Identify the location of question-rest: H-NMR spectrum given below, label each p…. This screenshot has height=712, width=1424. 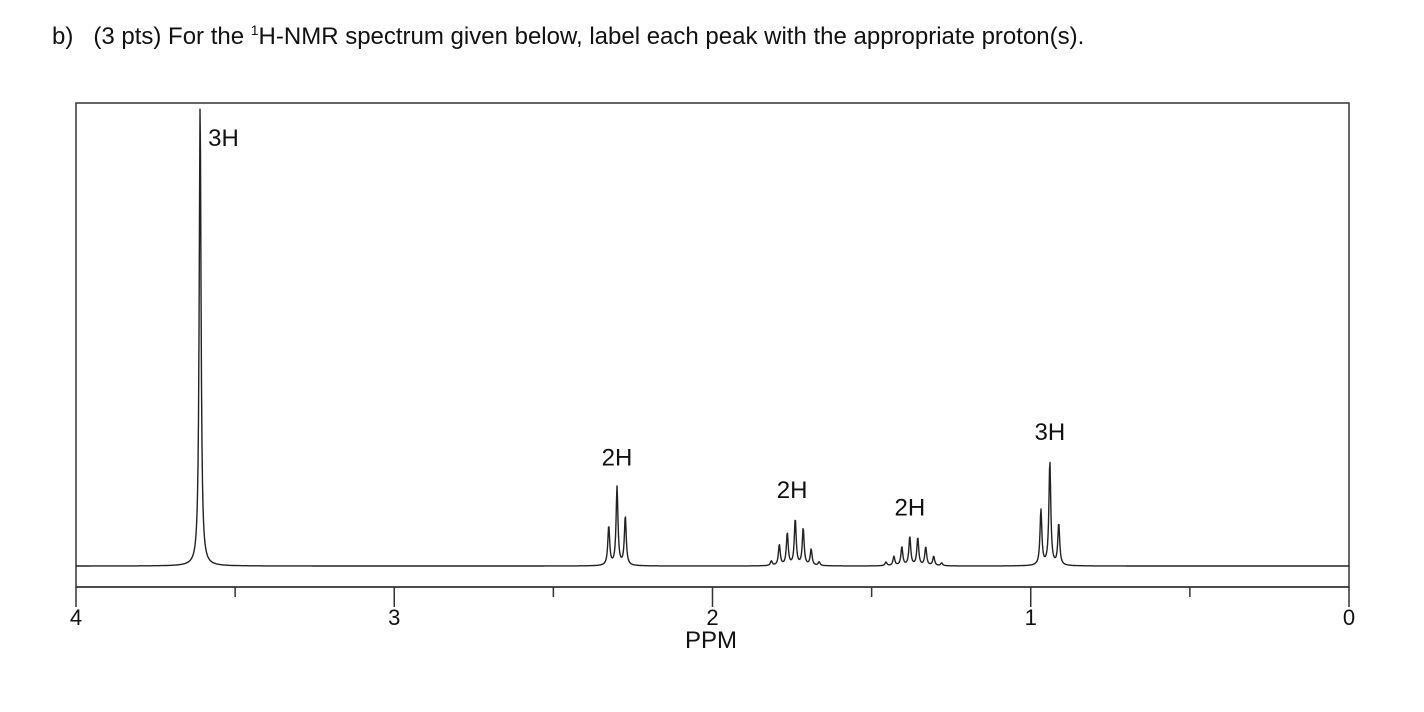
(671, 36).